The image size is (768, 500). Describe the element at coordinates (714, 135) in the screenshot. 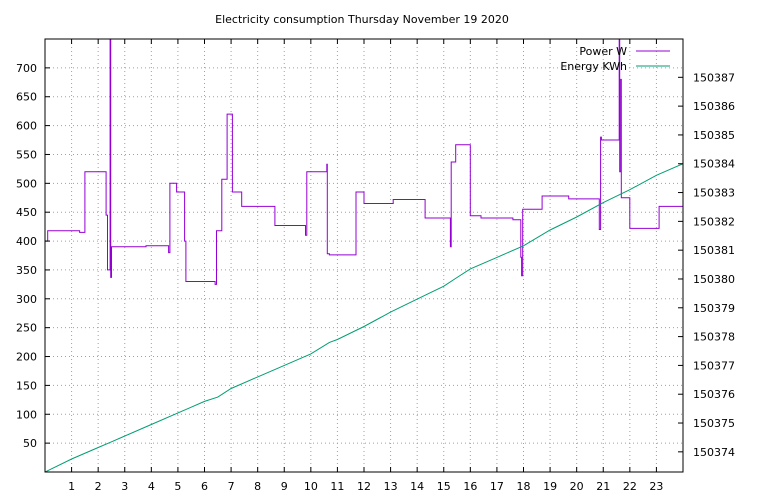

I see `y2-tick-label: 150385` at that location.